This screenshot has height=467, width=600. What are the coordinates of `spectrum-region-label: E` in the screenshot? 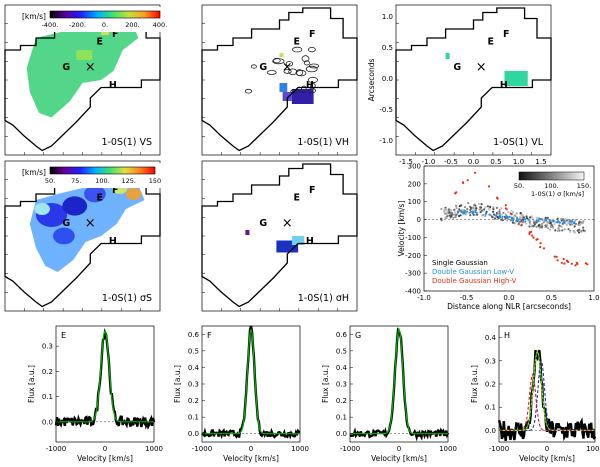 It's located at (63, 335).